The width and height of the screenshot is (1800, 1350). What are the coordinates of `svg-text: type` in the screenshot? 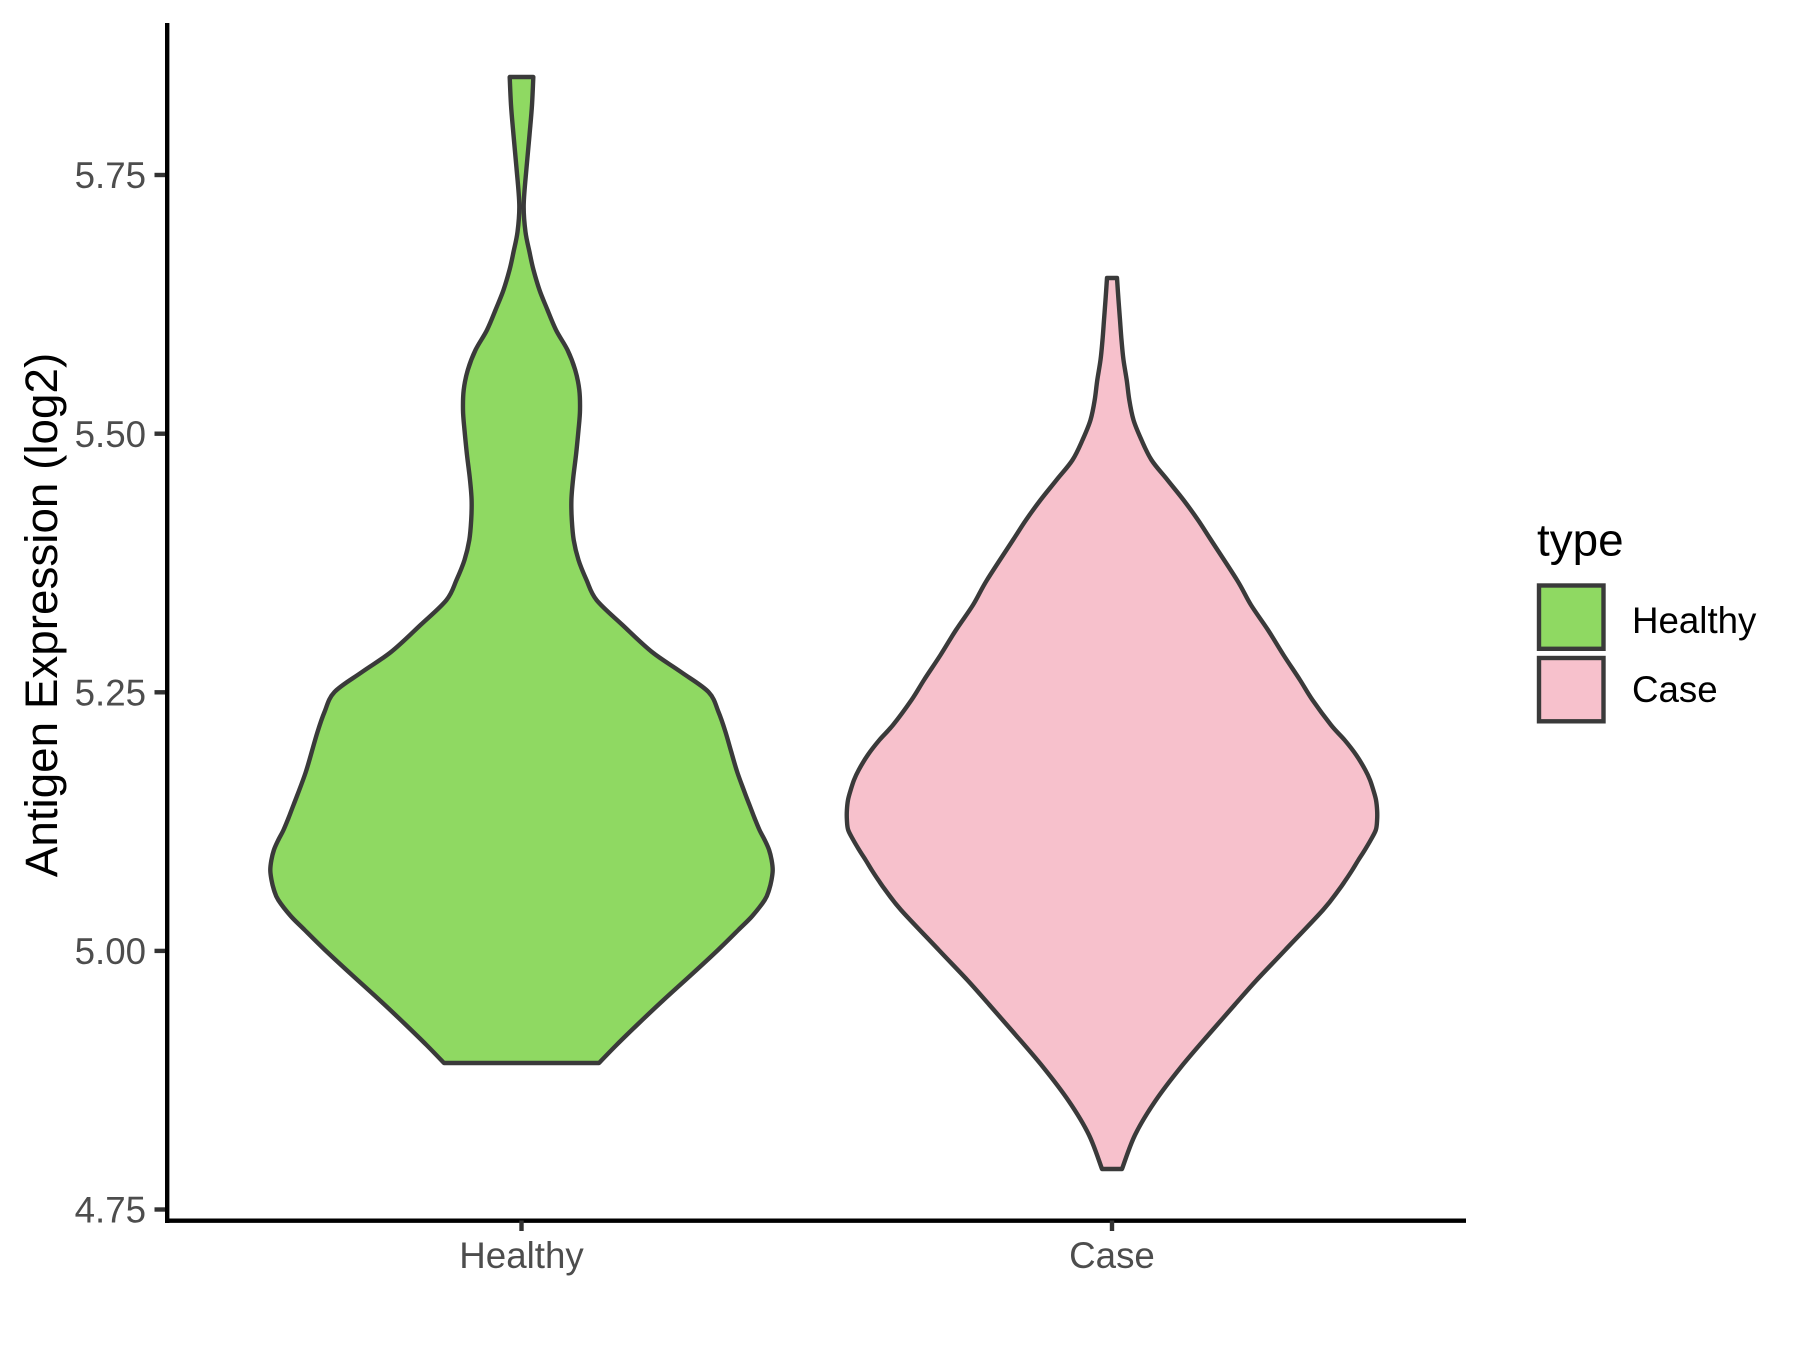 It's located at (1580, 540).